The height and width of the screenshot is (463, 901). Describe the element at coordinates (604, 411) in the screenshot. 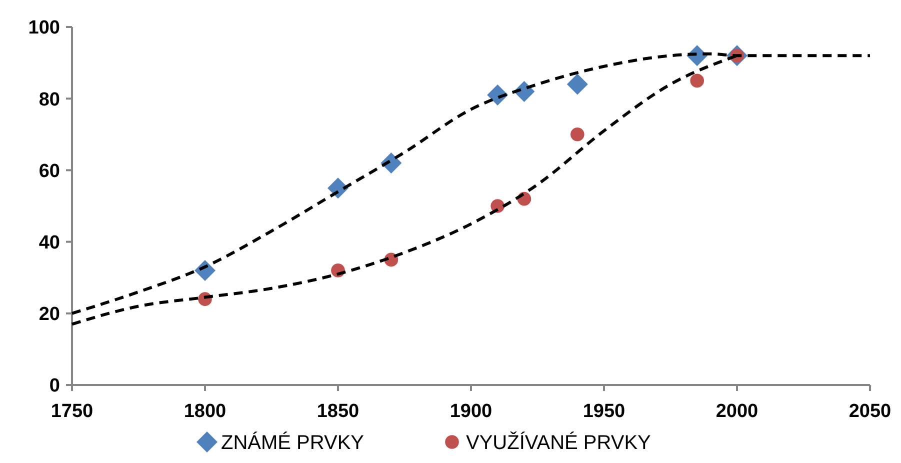

I see `x-tick-label: 1950` at that location.